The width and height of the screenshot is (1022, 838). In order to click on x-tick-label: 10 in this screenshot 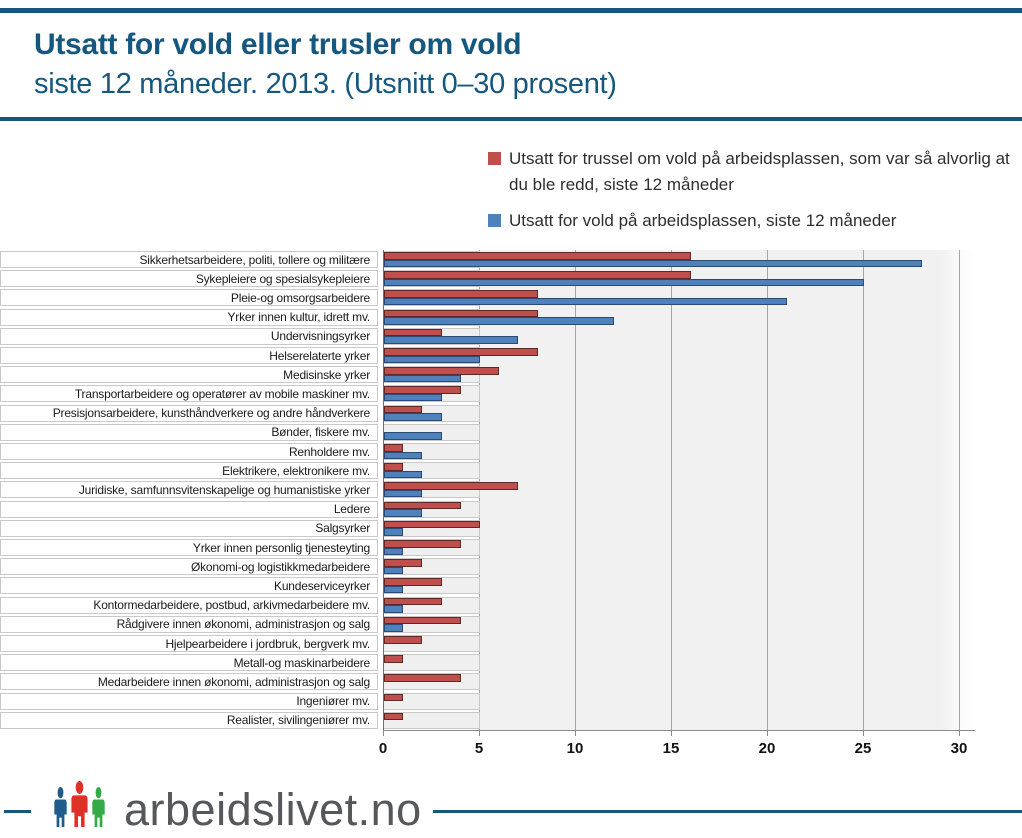, I will do `click(575, 748)`.